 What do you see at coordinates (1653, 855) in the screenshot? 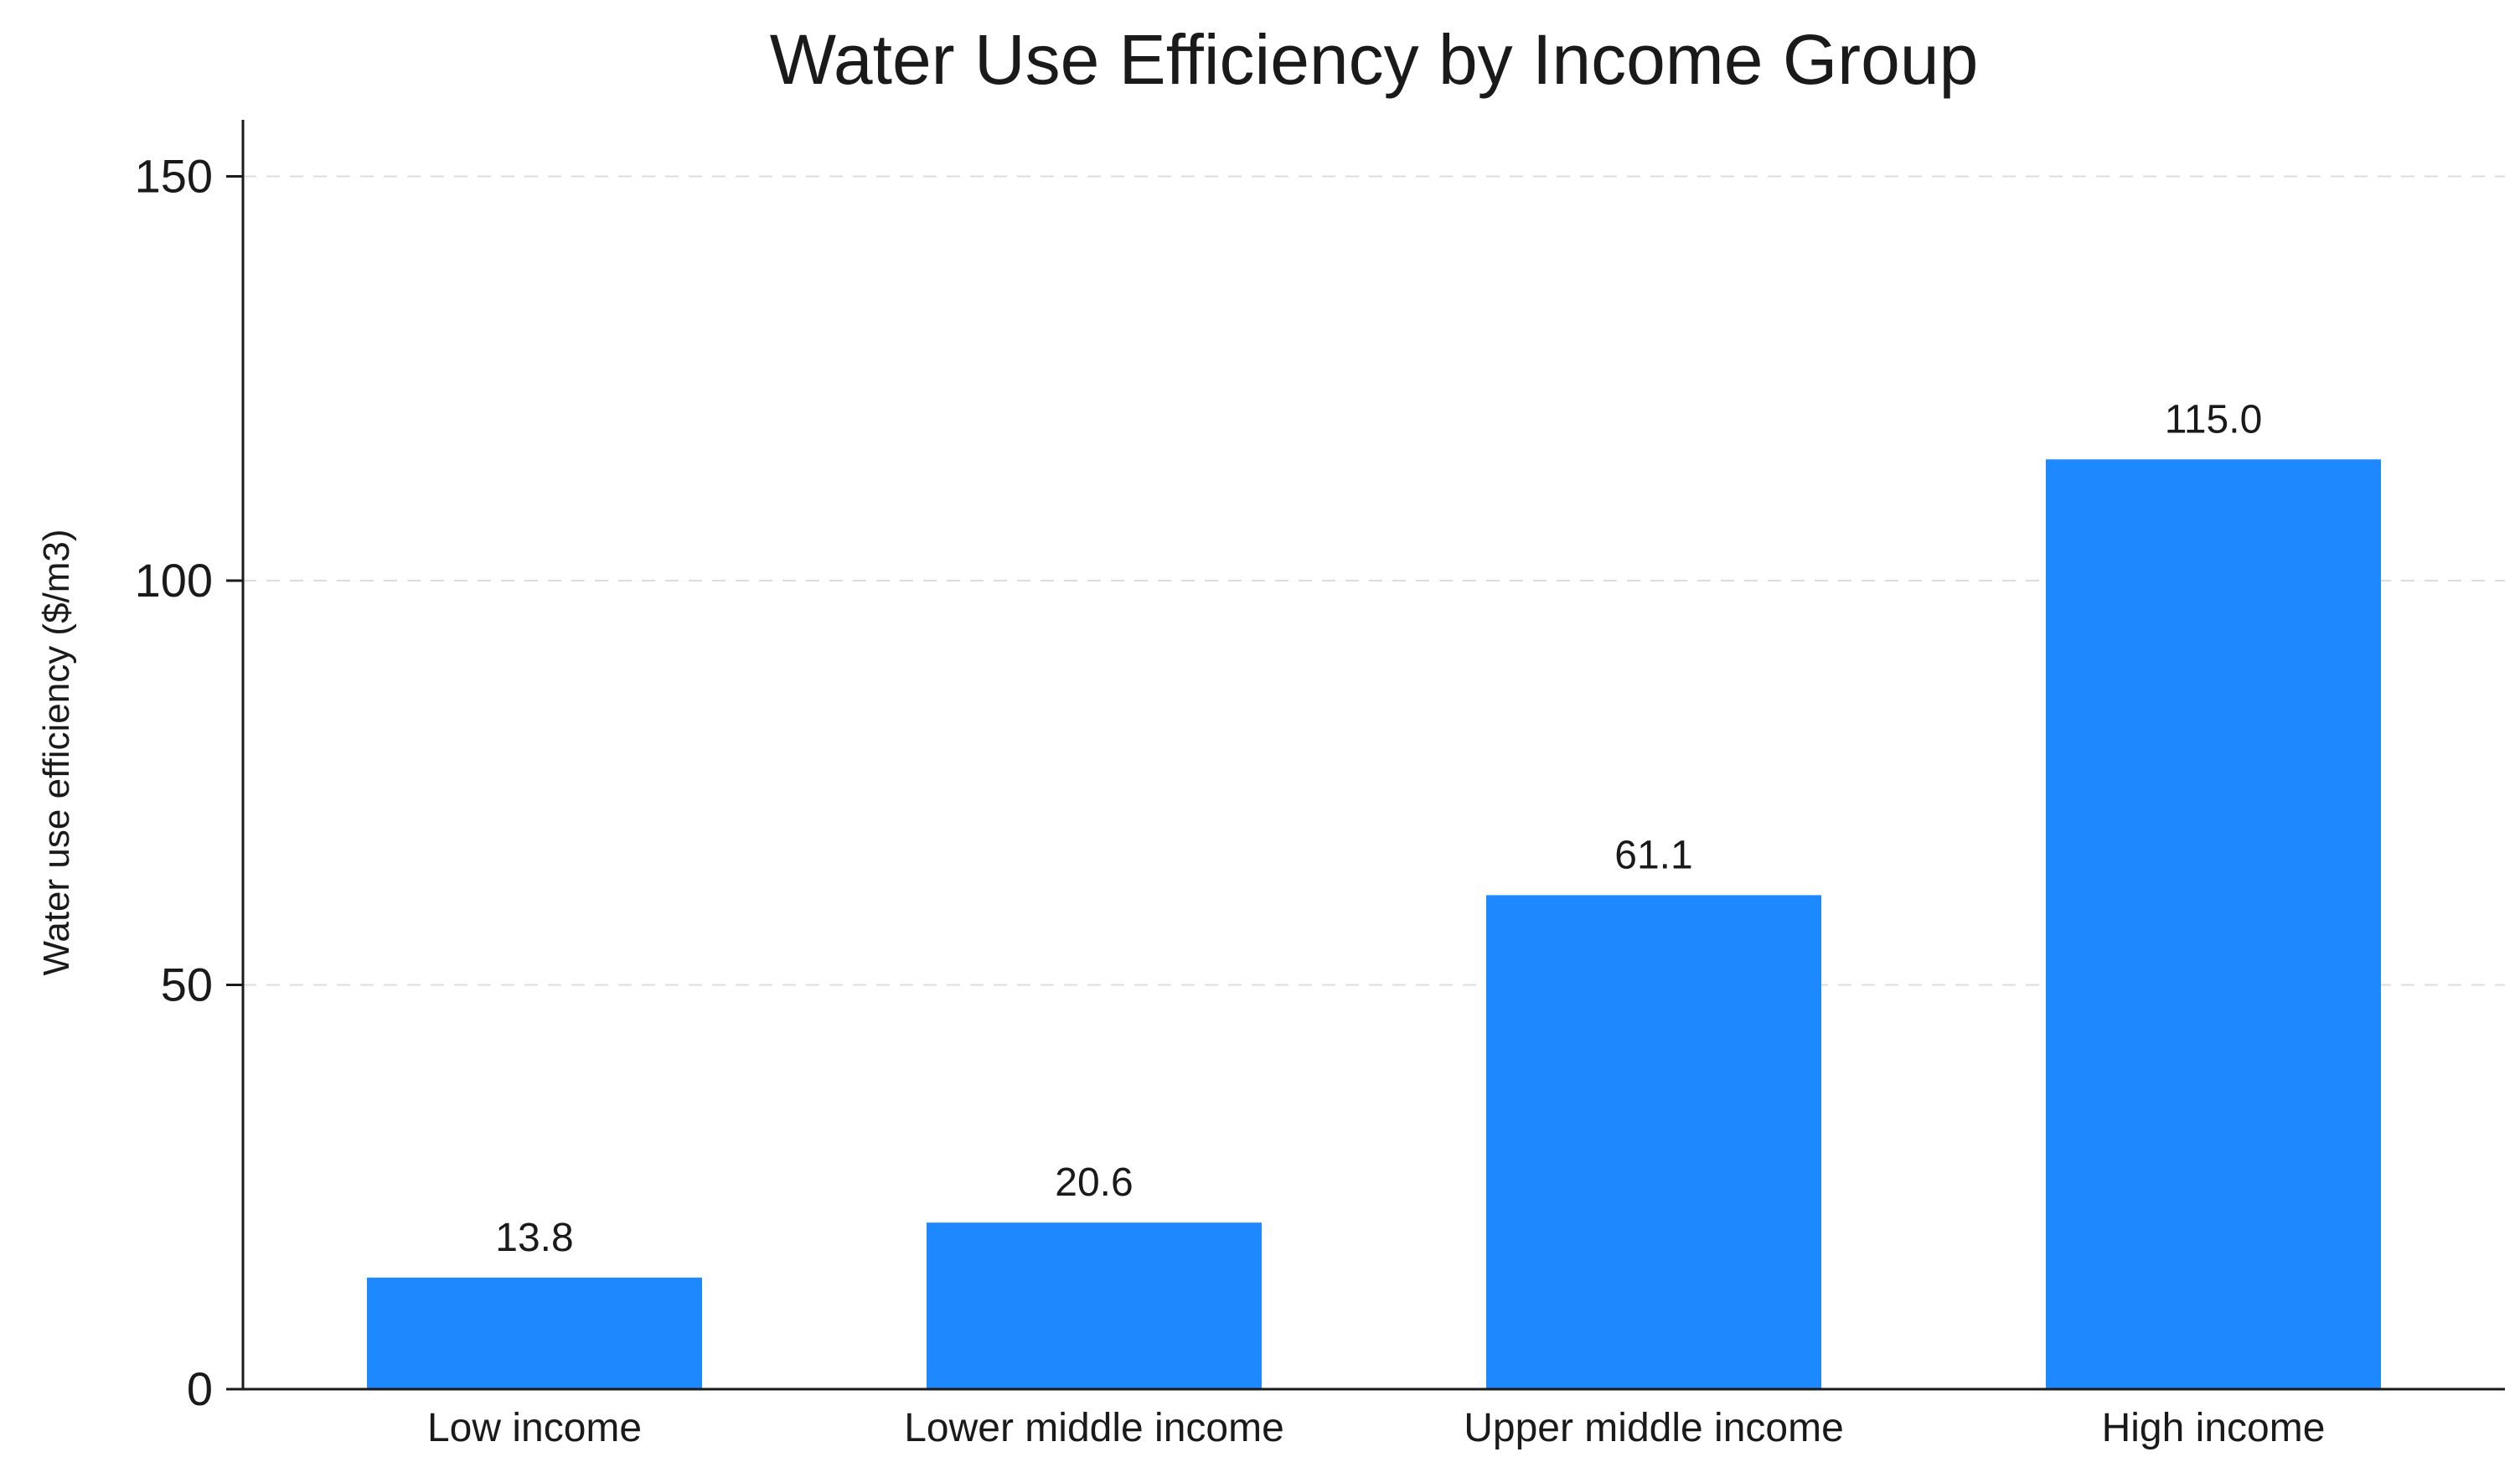
I see `bar-value-label: 61.1` at bounding box center [1653, 855].